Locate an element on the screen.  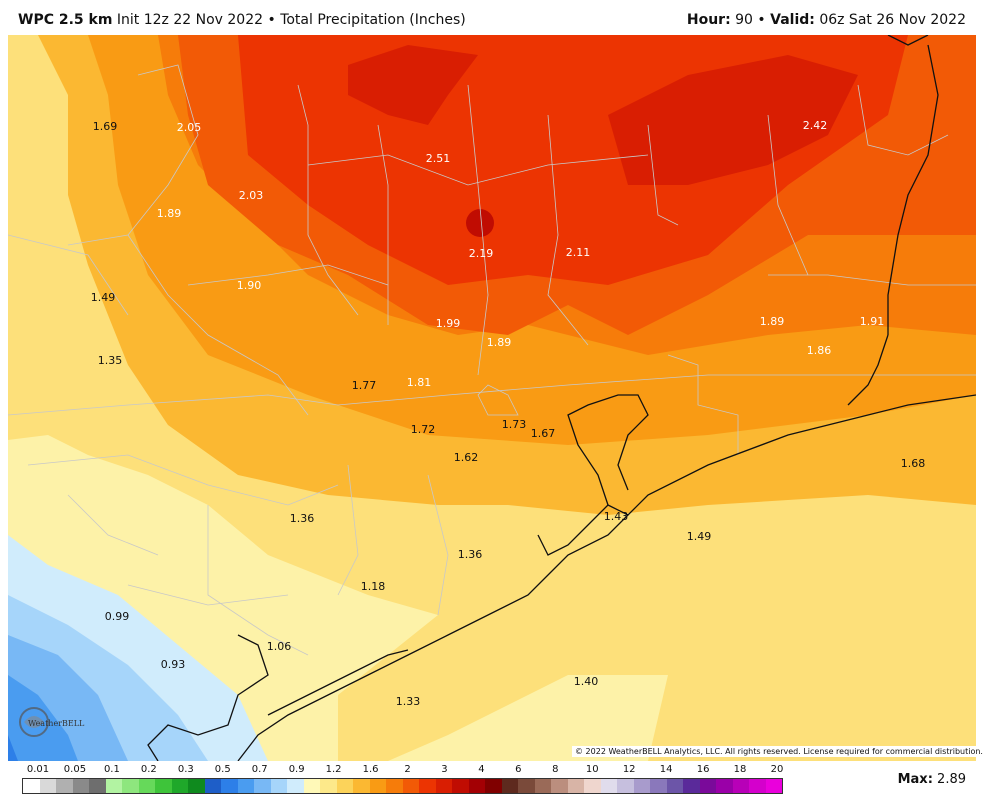
map-value: 2.05 is located at coordinates (189, 127).